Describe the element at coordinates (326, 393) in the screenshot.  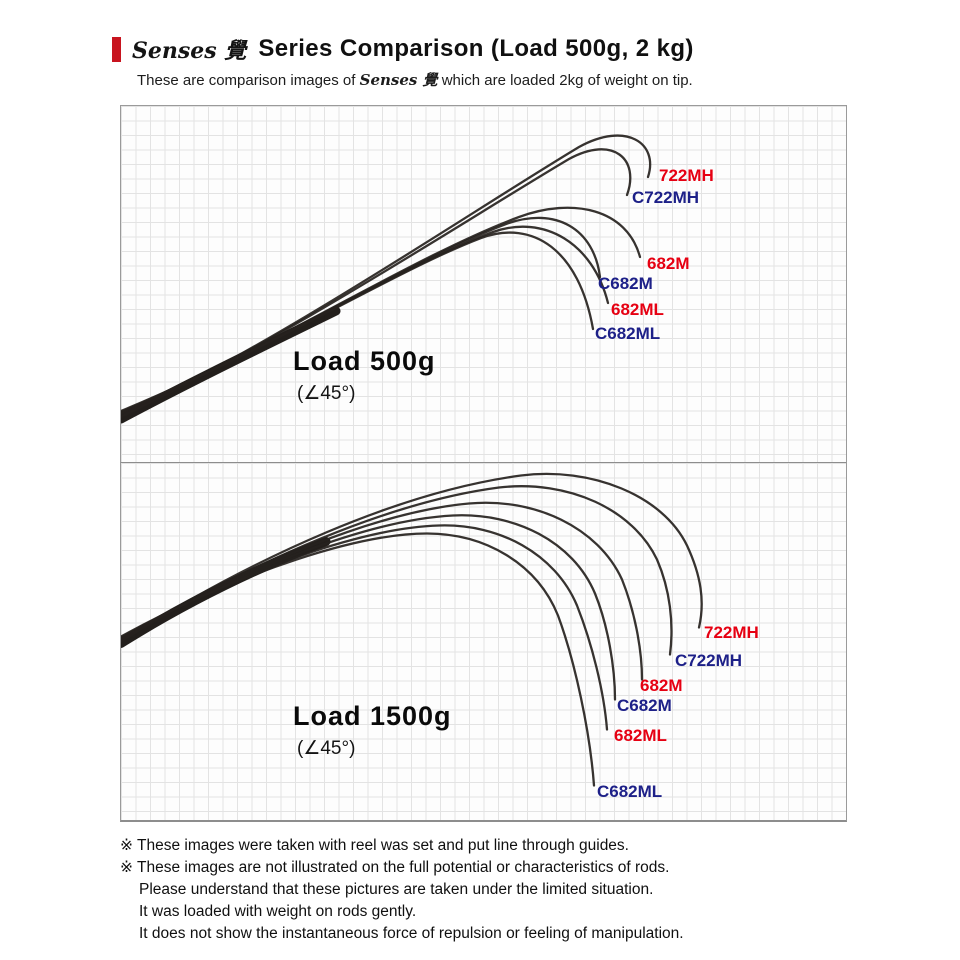
I see `angle-caption-500g: (∠45°)` at that location.